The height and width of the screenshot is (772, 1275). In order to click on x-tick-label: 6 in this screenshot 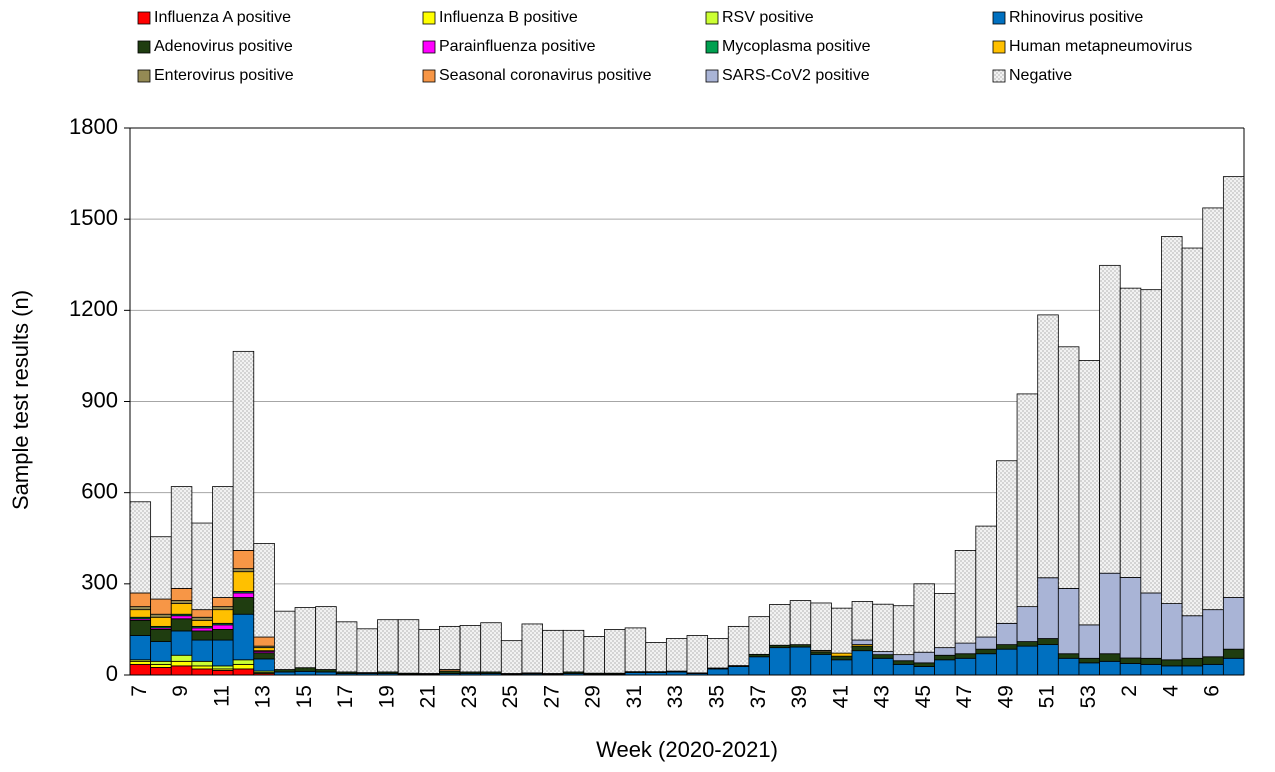, I will do `click(1212, 691)`.